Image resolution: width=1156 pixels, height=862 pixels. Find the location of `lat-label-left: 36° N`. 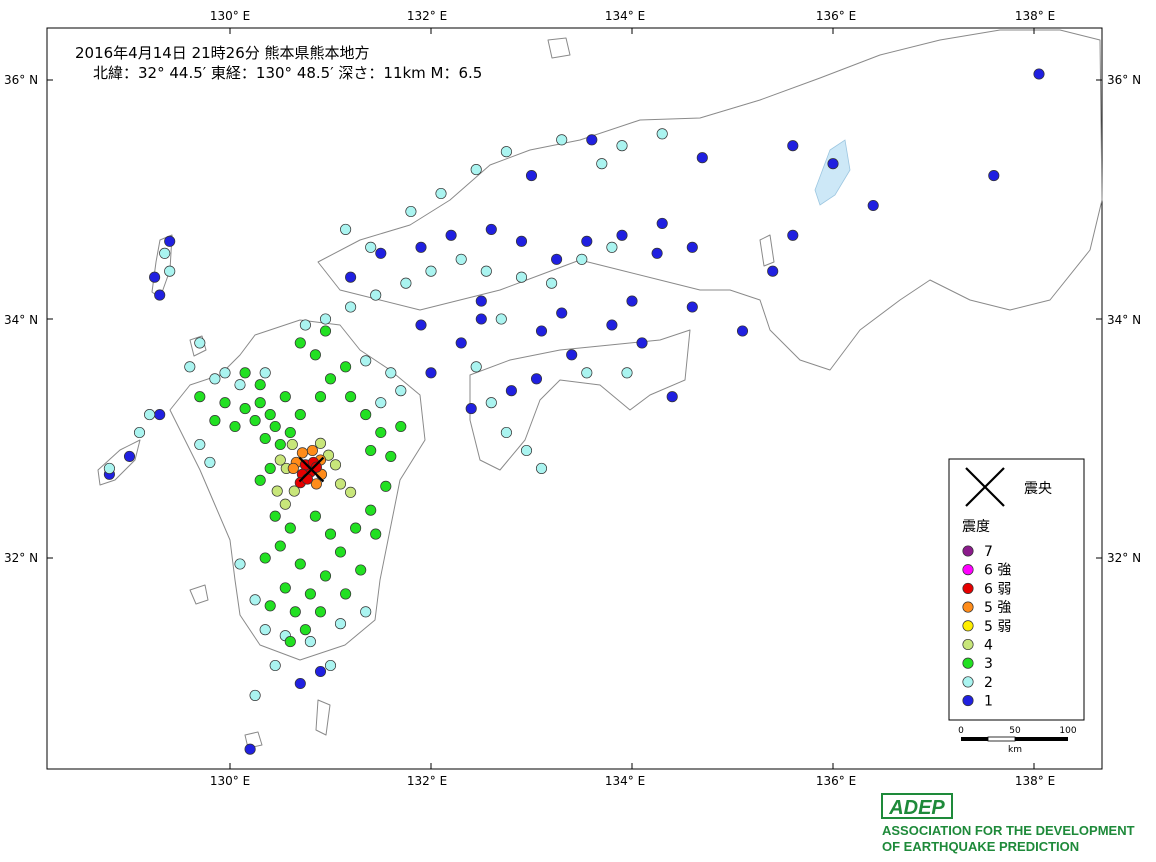

lat-label-left: 36° N is located at coordinates (21, 80).